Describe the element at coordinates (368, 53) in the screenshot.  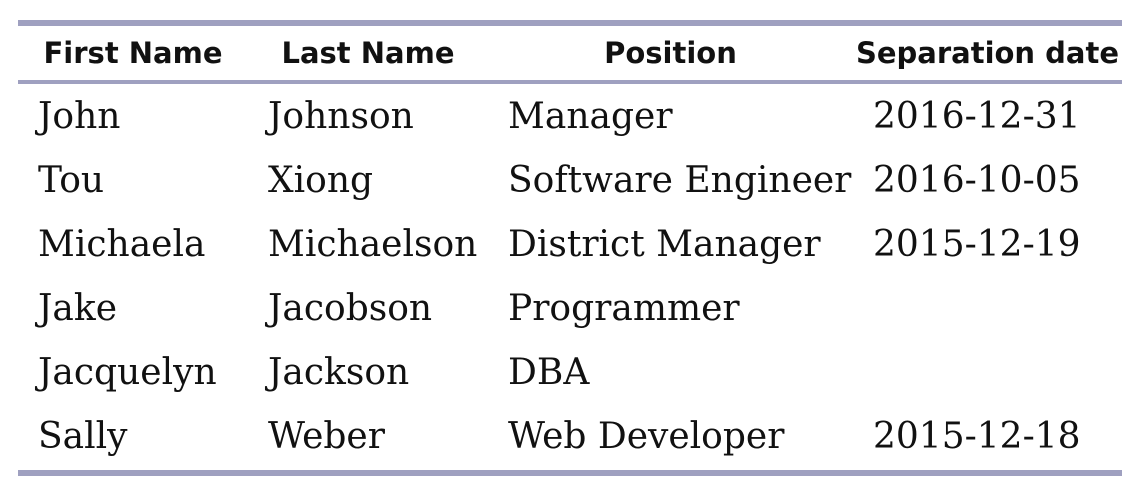
I see `header-last-name: Last Name` at that location.